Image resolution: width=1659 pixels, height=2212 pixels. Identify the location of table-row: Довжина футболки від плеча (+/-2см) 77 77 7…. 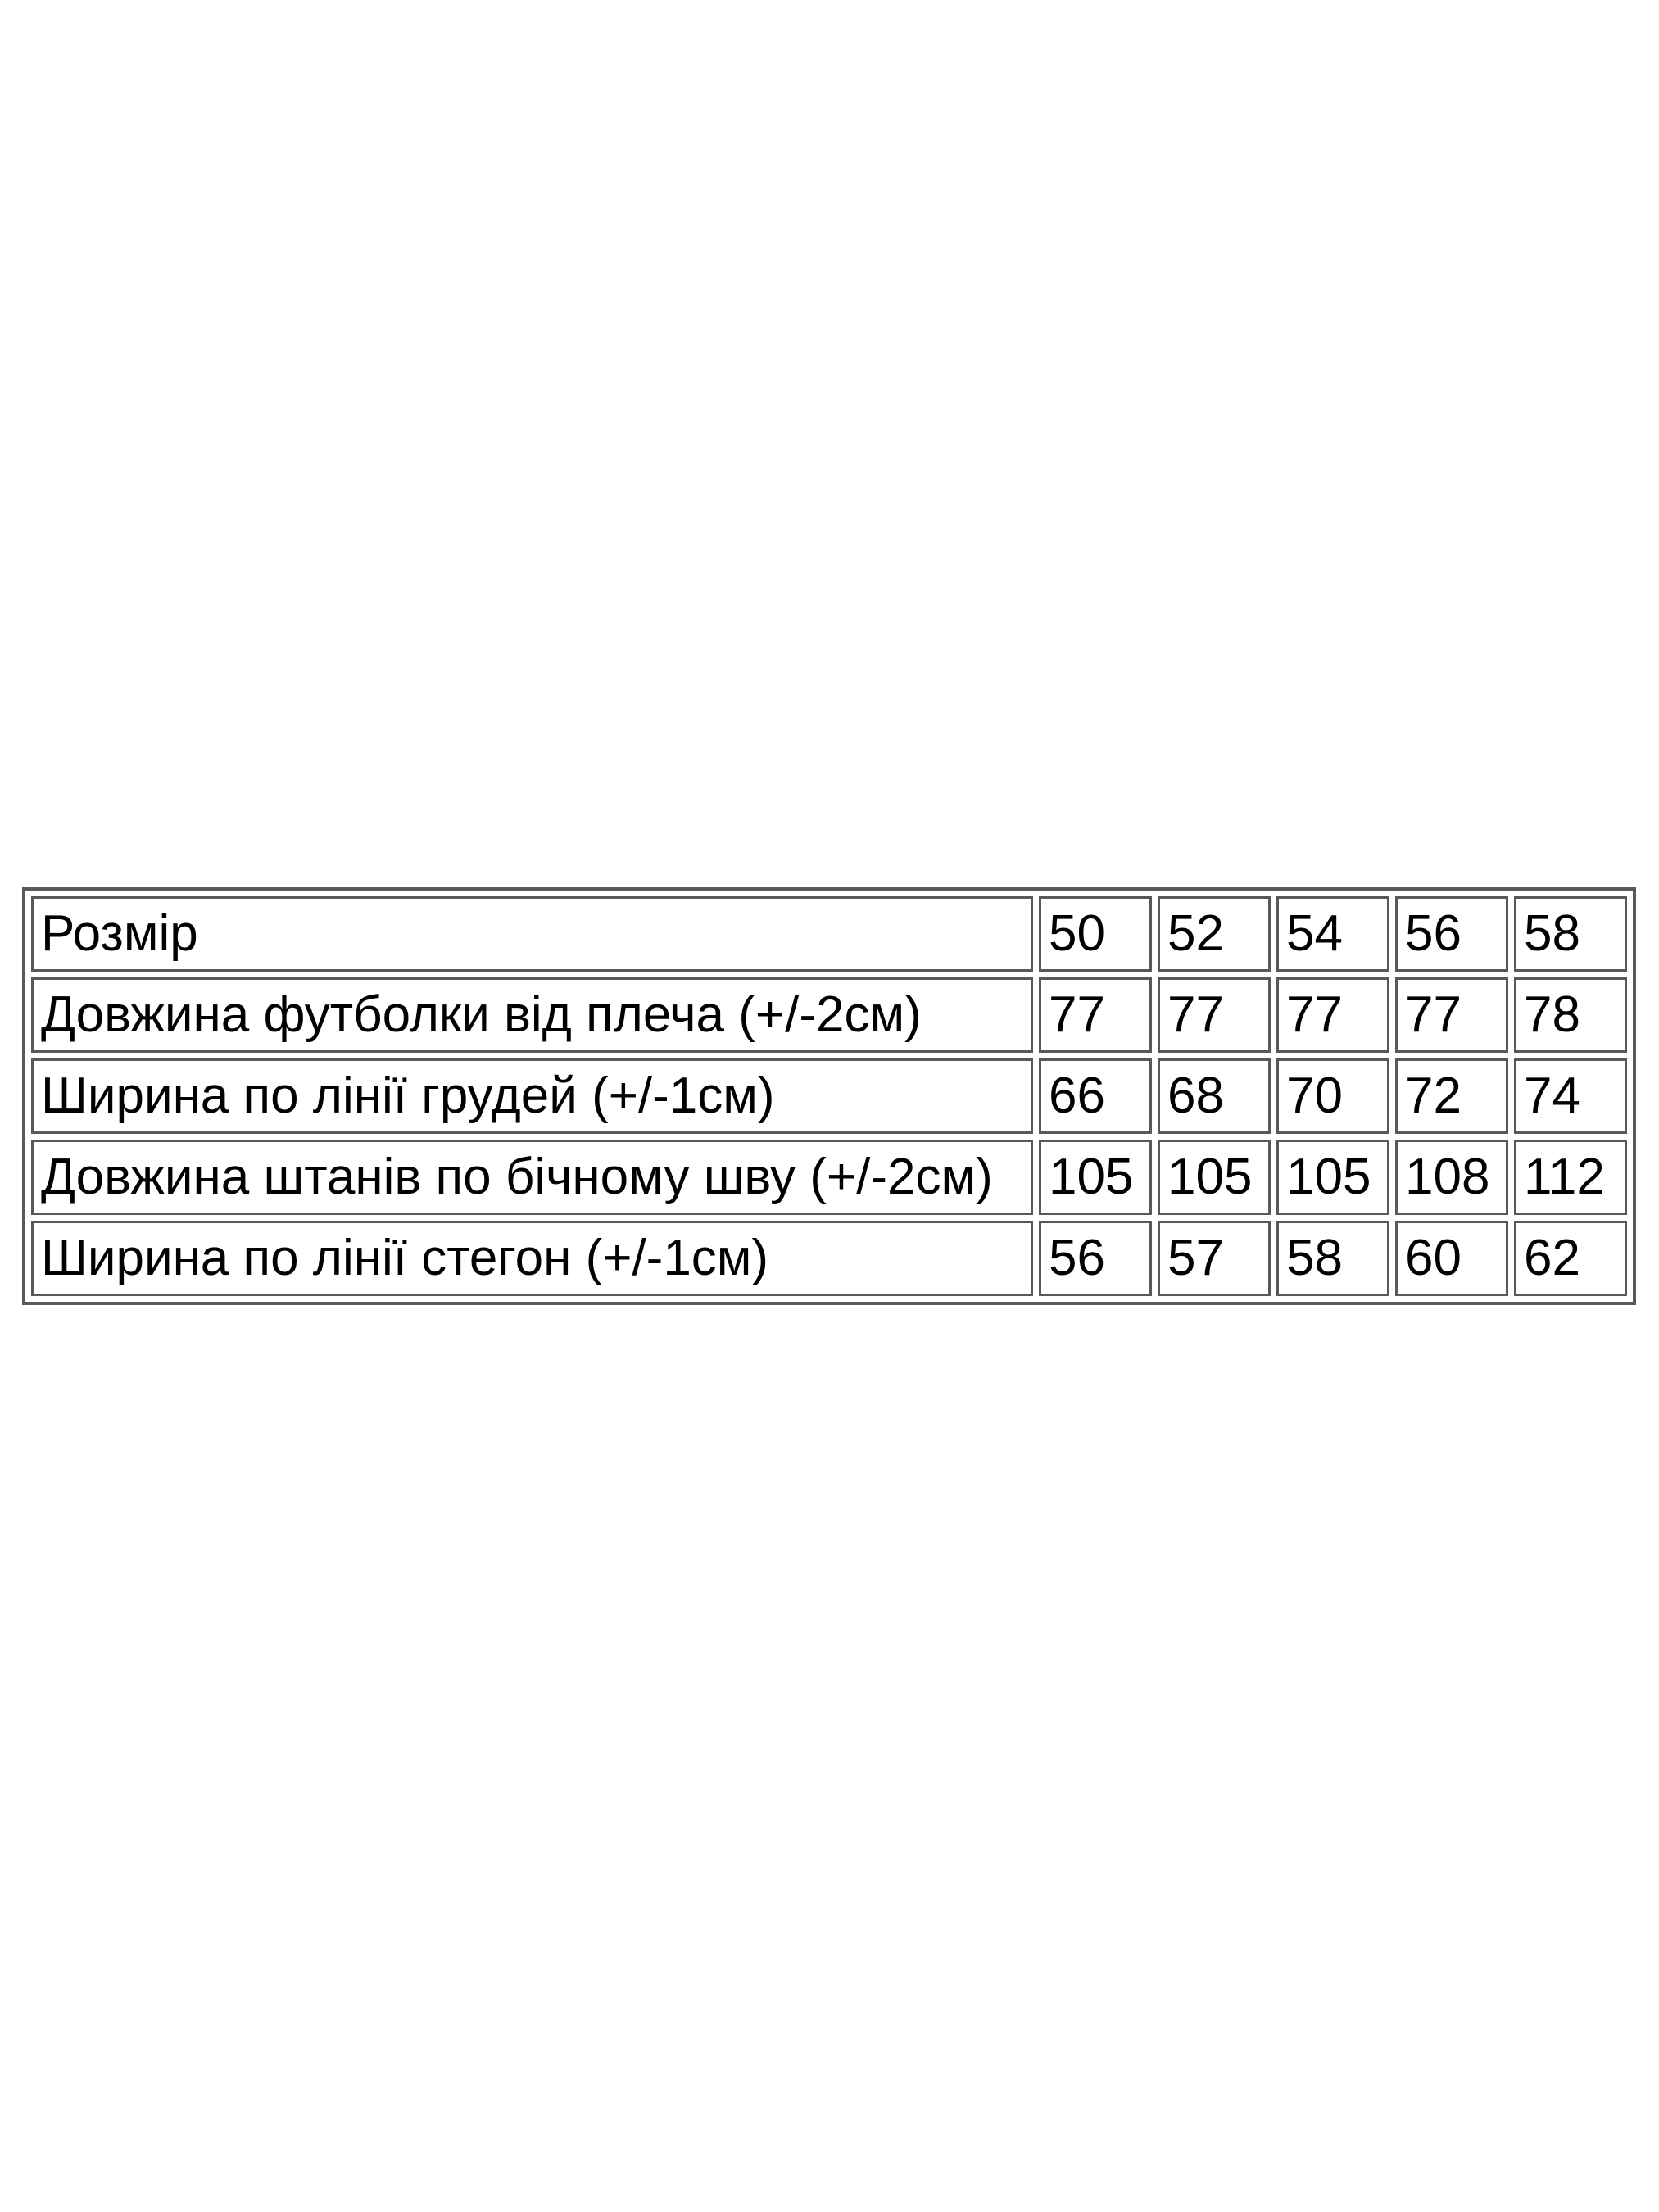
(829, 1015).